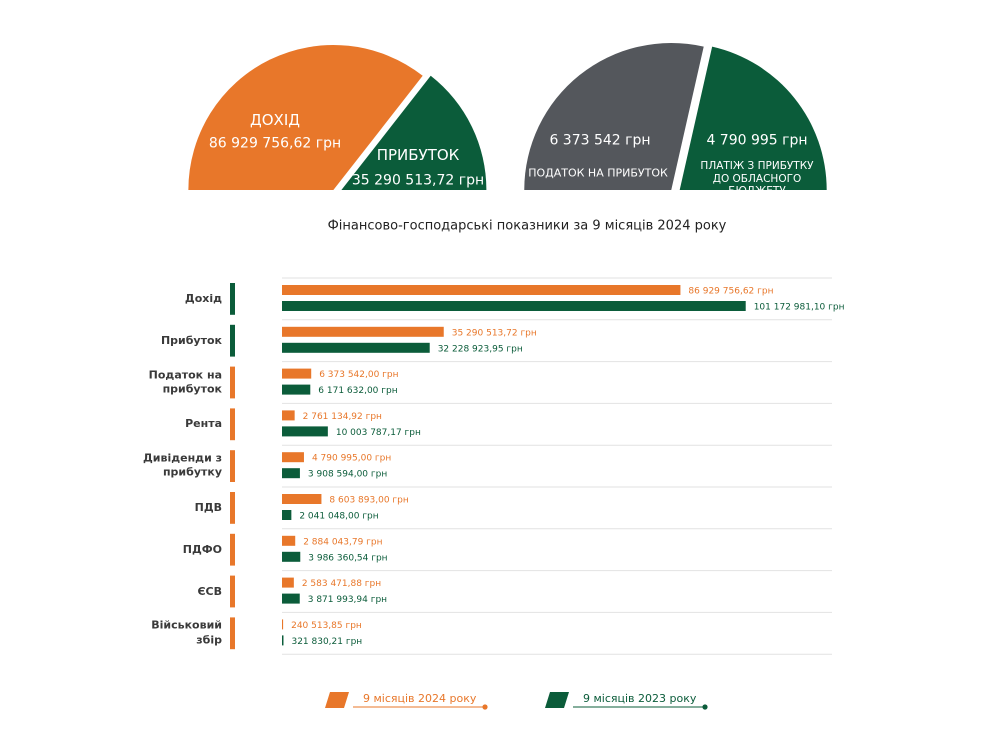  What do you see at coordinates (275, 143) in the screenshot?
I see `slice-value-label: 86 929 756,62 грн` at bounding box center [275, 143].